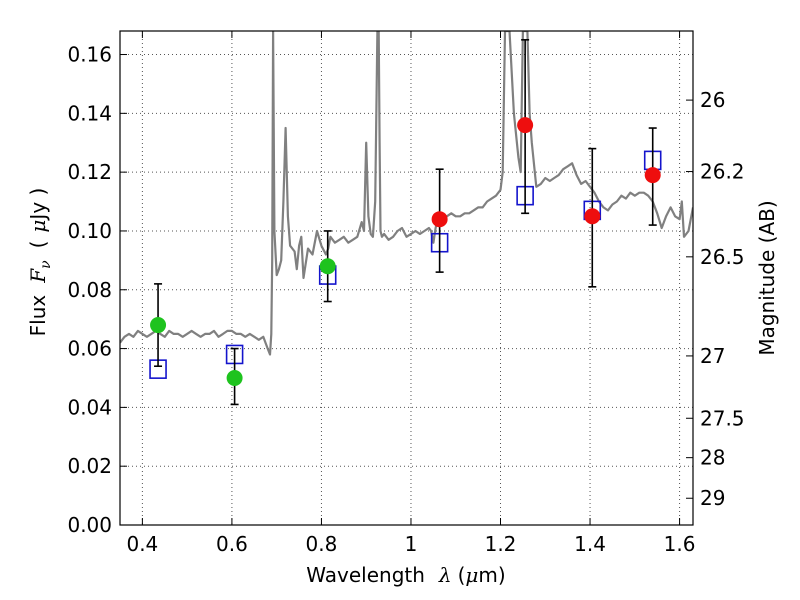  I want to click on y-tick-label: 0.00, so click(89, 525).